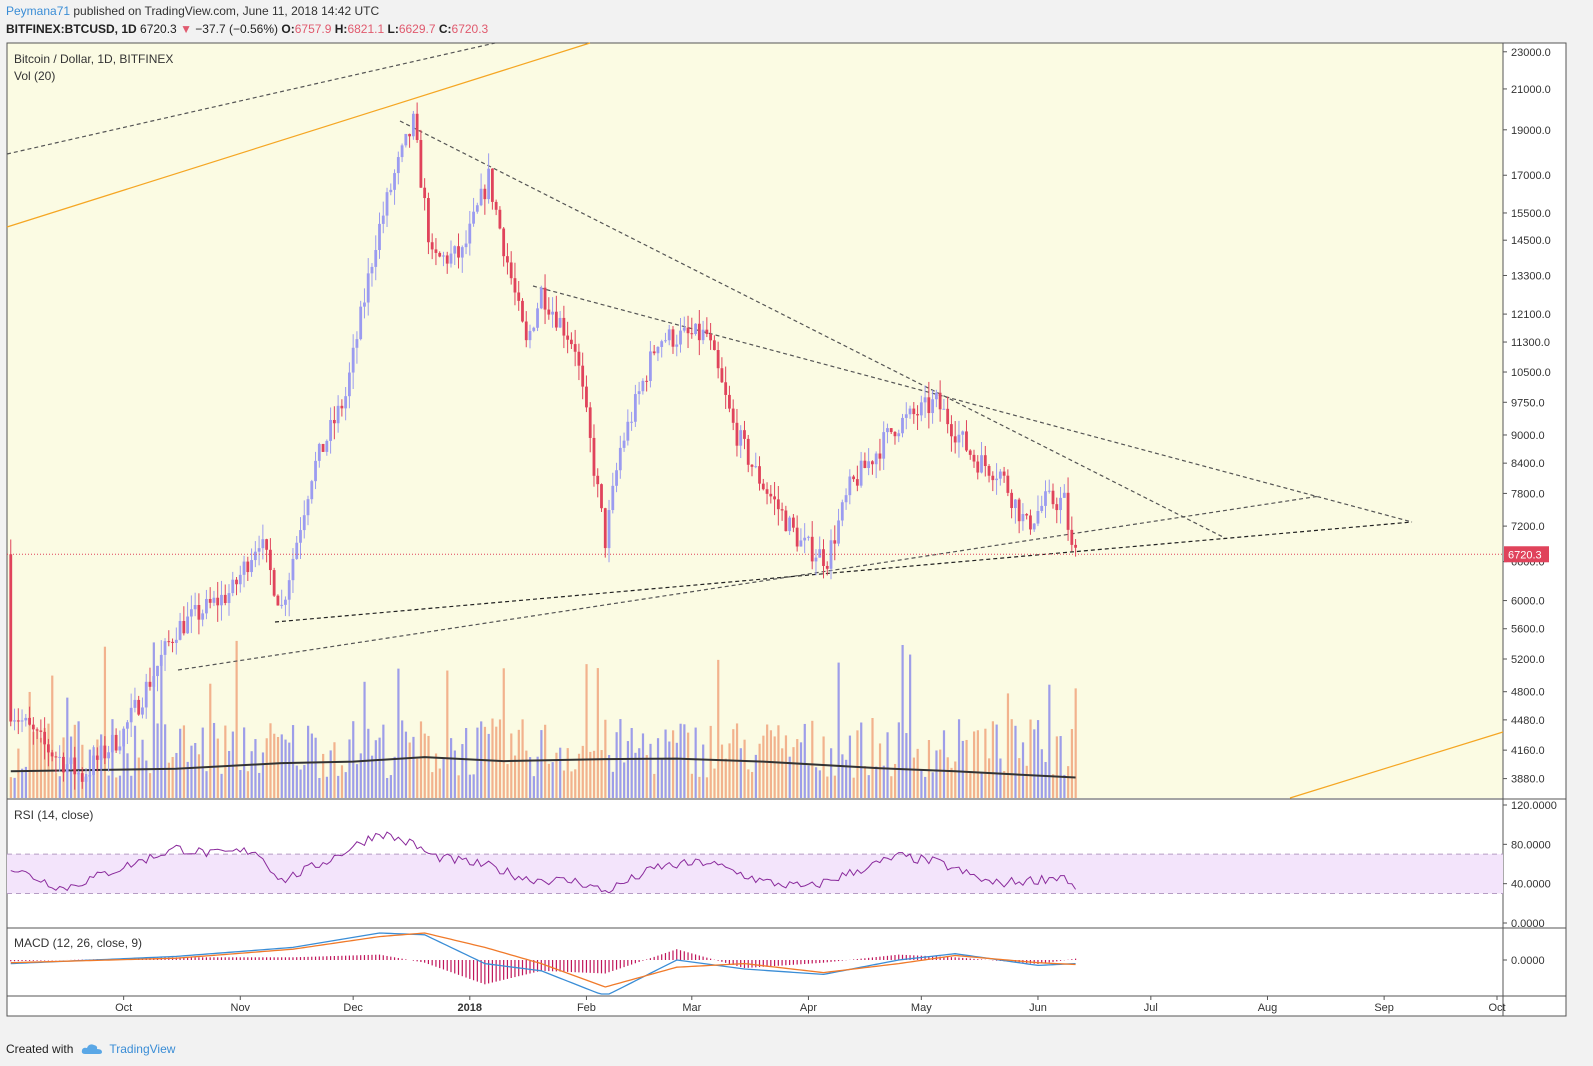 The height and width of the screenshot is (1066, 1593). I want to click on last-price: 6720.3, so click(158, 29).